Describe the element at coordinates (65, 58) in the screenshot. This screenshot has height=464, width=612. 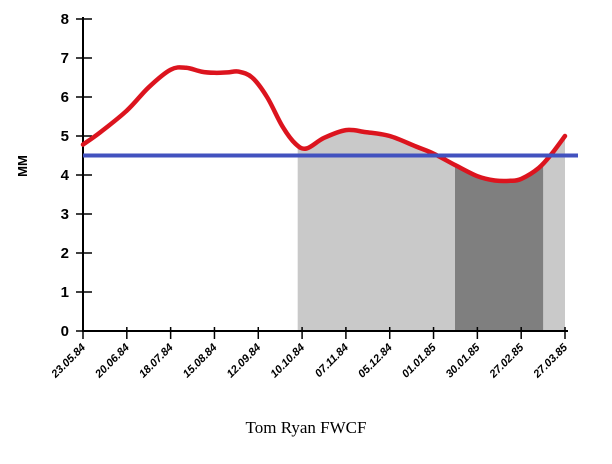
I see `y-tick-label: 7` at that location.